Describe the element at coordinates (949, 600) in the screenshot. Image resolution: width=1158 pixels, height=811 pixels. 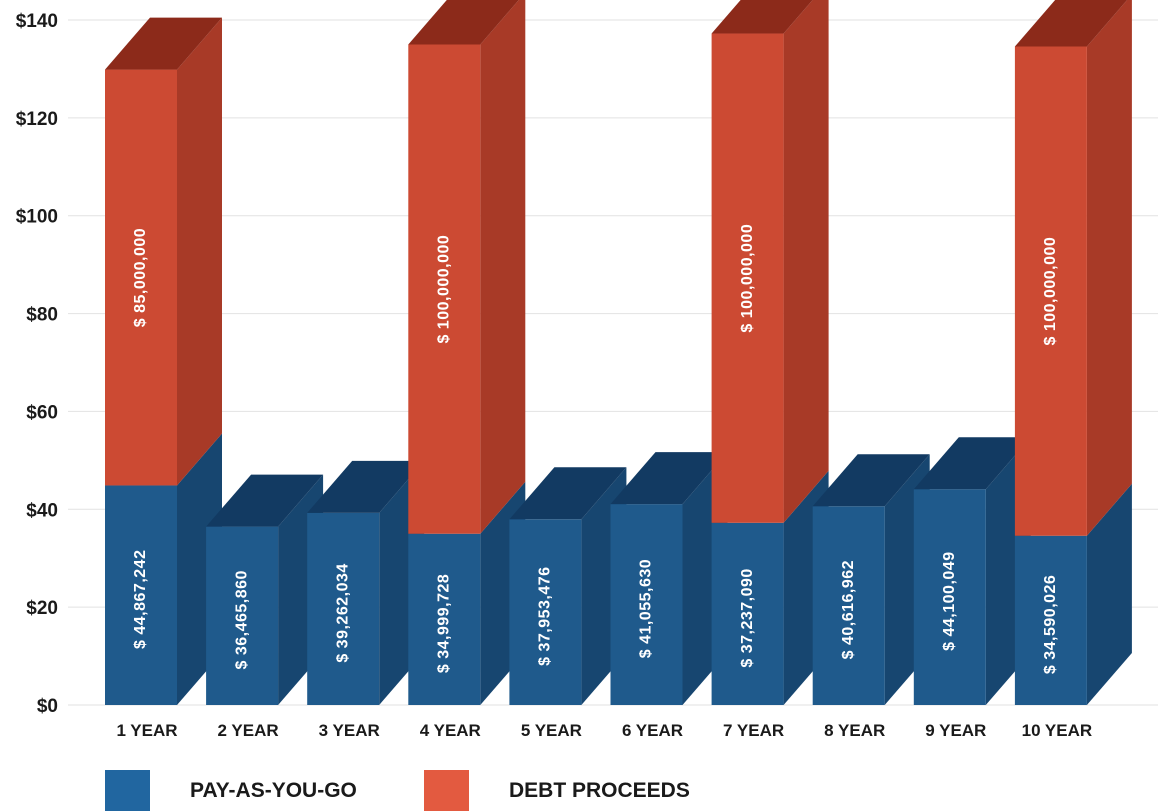
I see `data-label-pay-as-you-go: $ 44,100,049` at that location.